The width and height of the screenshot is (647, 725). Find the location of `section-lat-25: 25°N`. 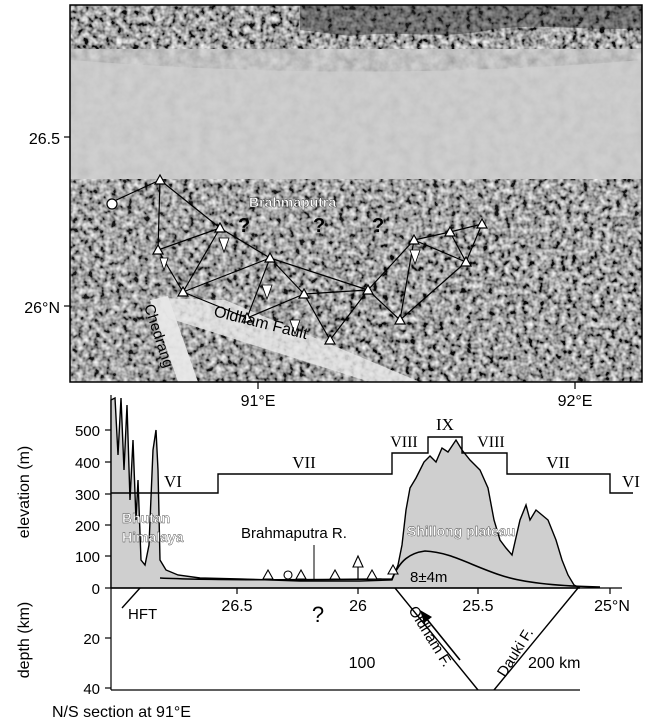

section-lat-25: 25°N is located at coordinates (612, 606).